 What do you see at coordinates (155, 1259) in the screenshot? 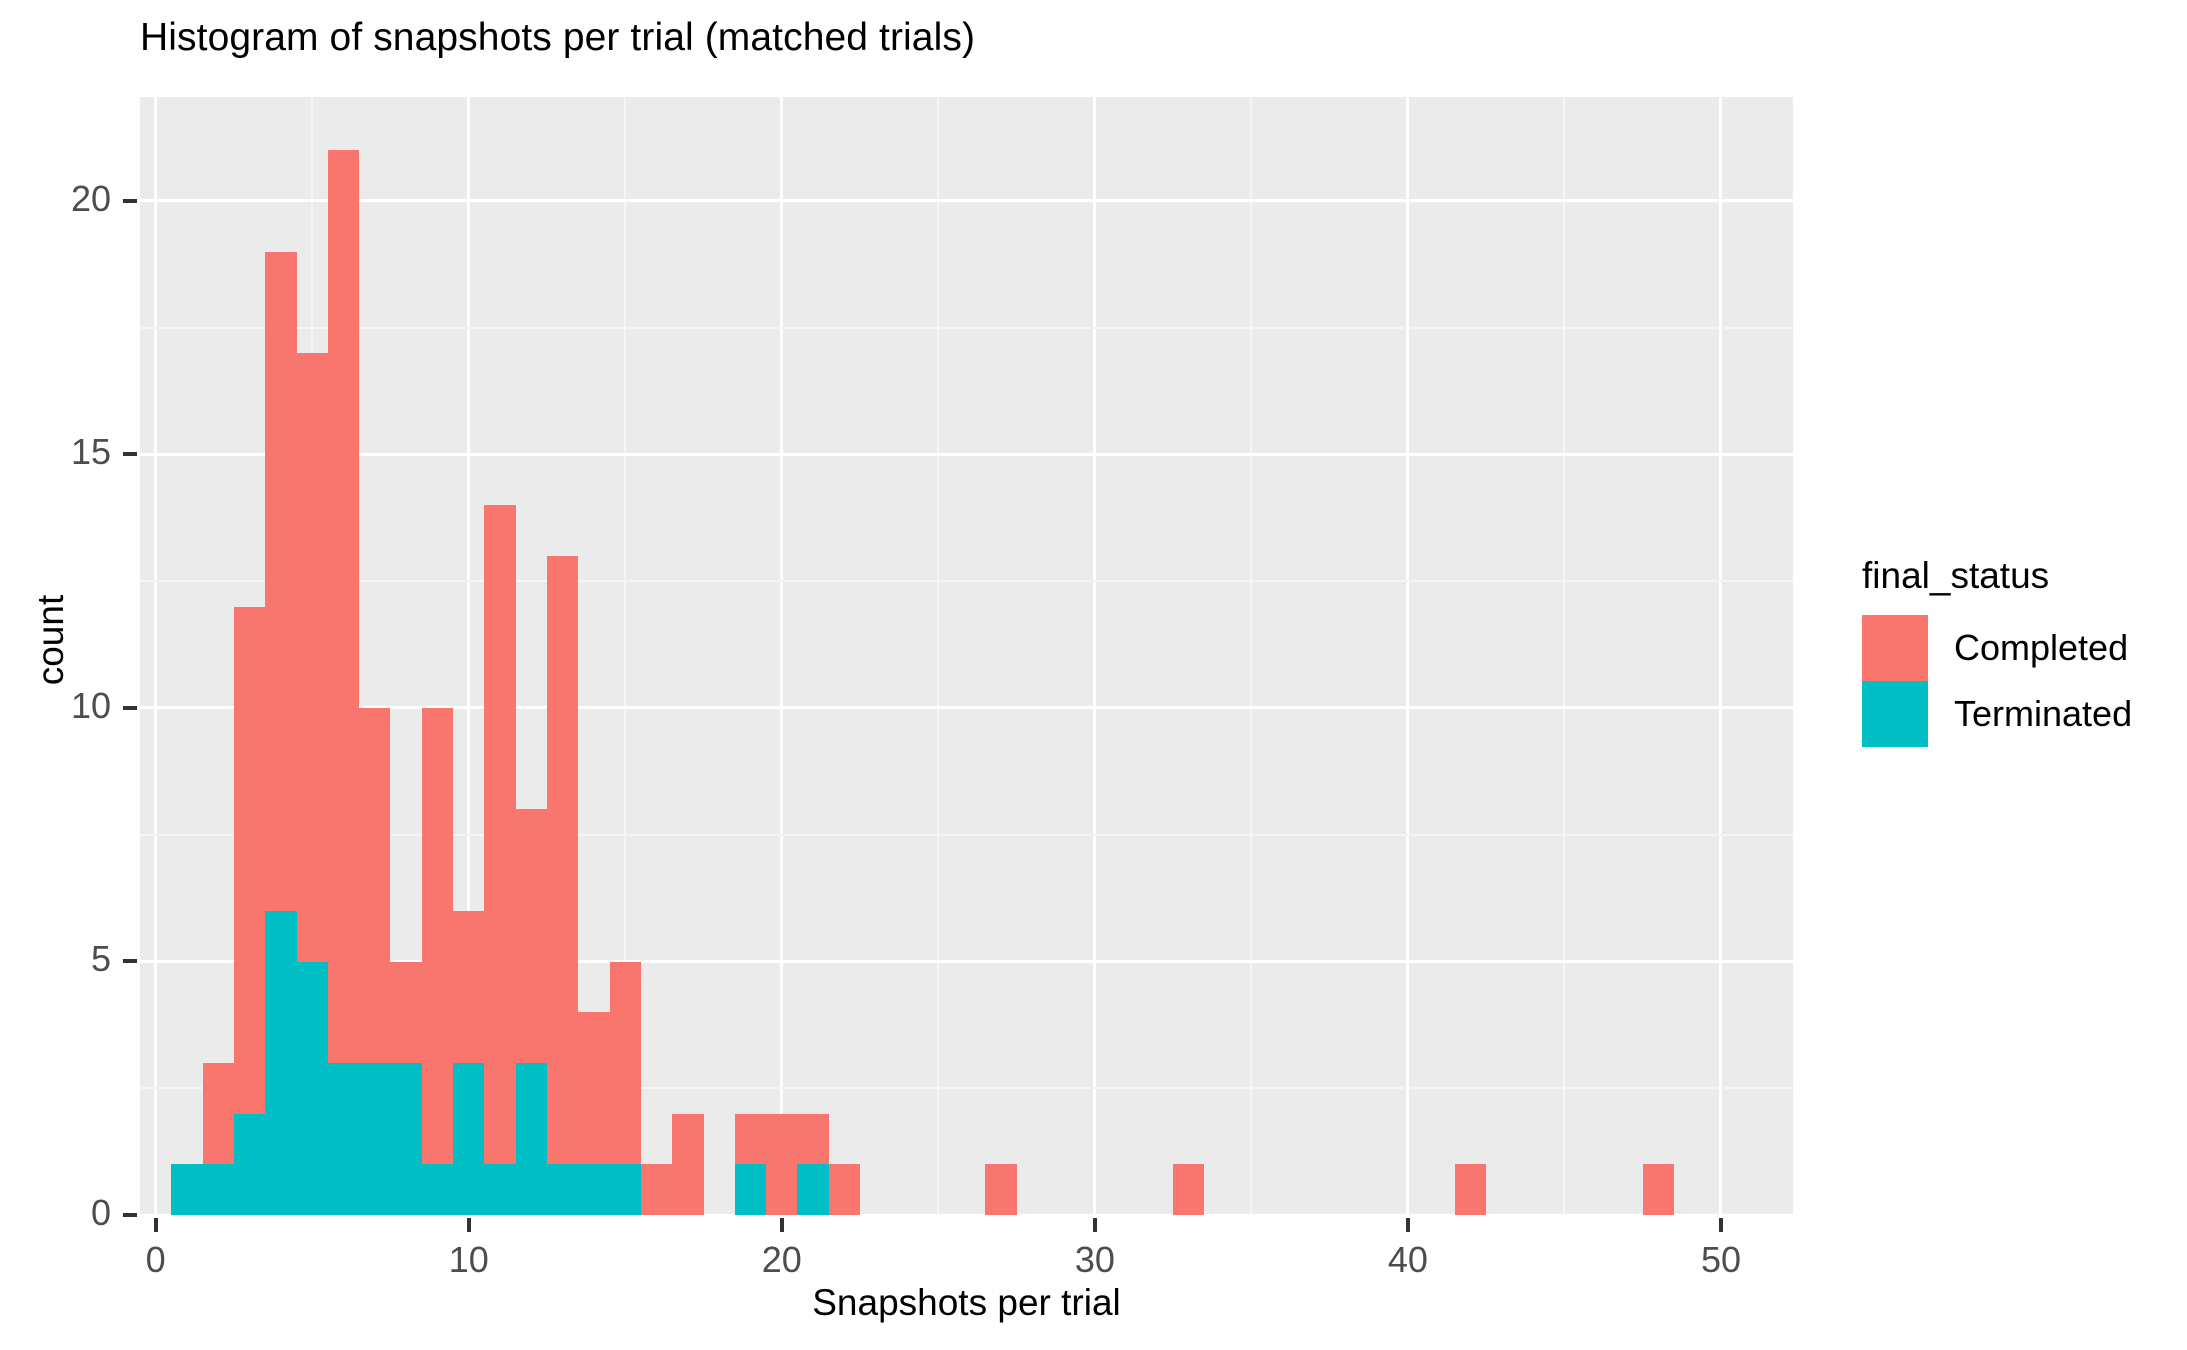
I see `x-tick-label: 0` at bounding box center [155, 1259].